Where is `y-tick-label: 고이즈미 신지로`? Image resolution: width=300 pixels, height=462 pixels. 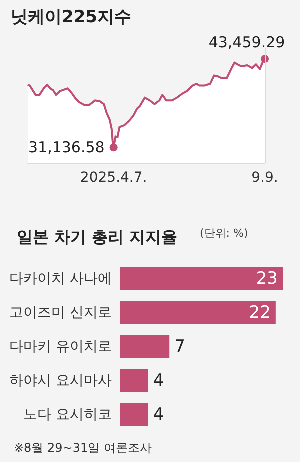 y-tick-label: 고이즈미 신지로 is located at coordinates (61, 313).